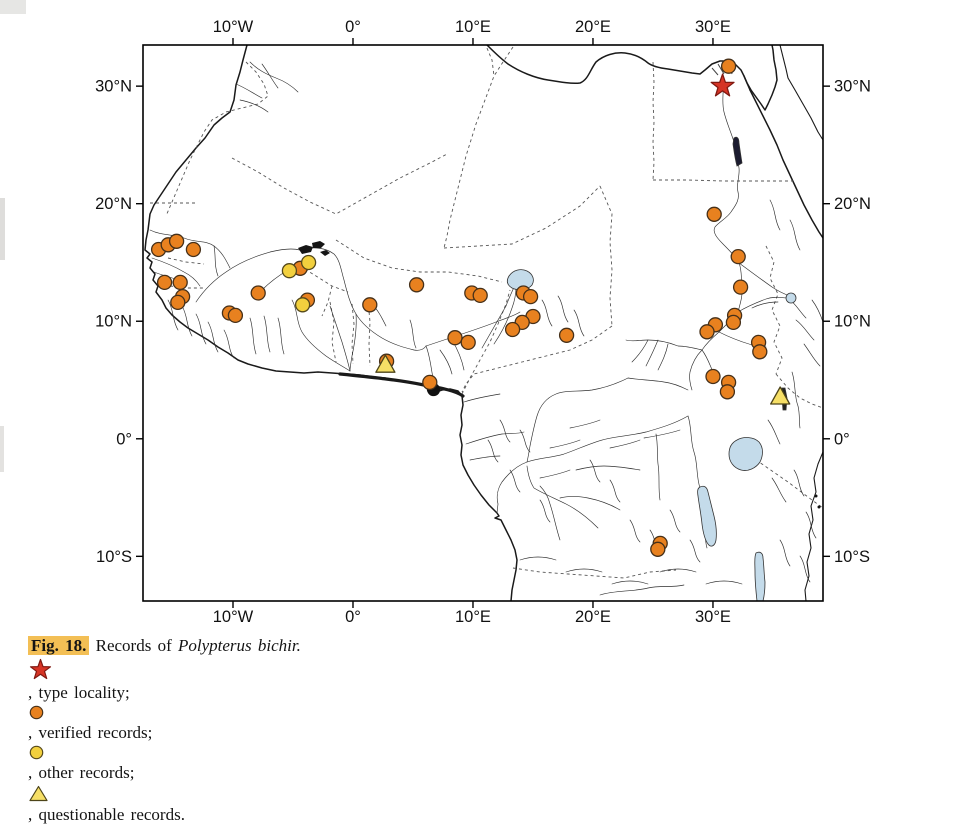 The height and width of the screenshot is (827, 960). What do you see at coordinates (106, 814) in the screenshot?
I see `caption-questionable: , questionable records.` at bounding box center [106, 814].